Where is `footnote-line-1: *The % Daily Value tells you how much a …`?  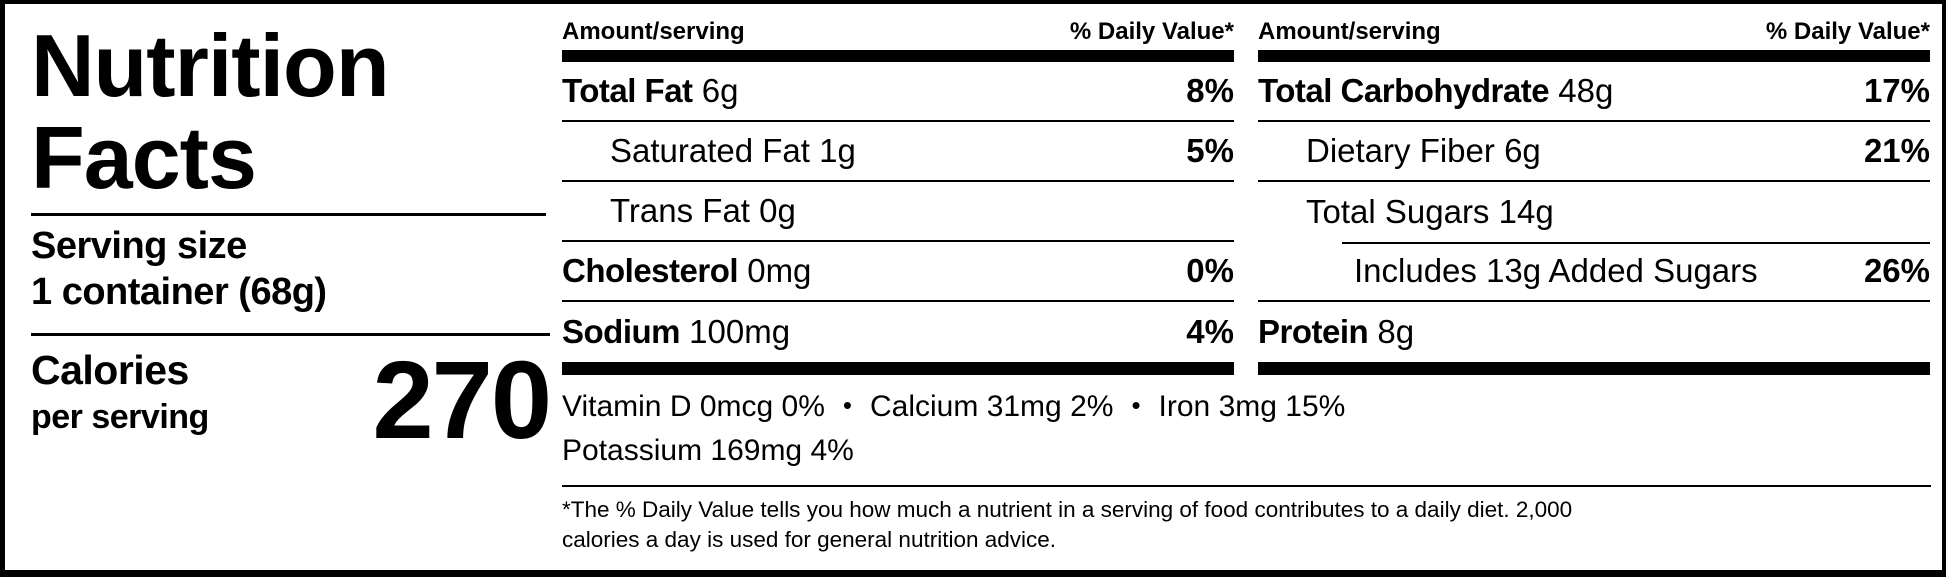
footnote-line-1: *The % Daily Value tells you how much a … is located at coordinates (1067, 509).